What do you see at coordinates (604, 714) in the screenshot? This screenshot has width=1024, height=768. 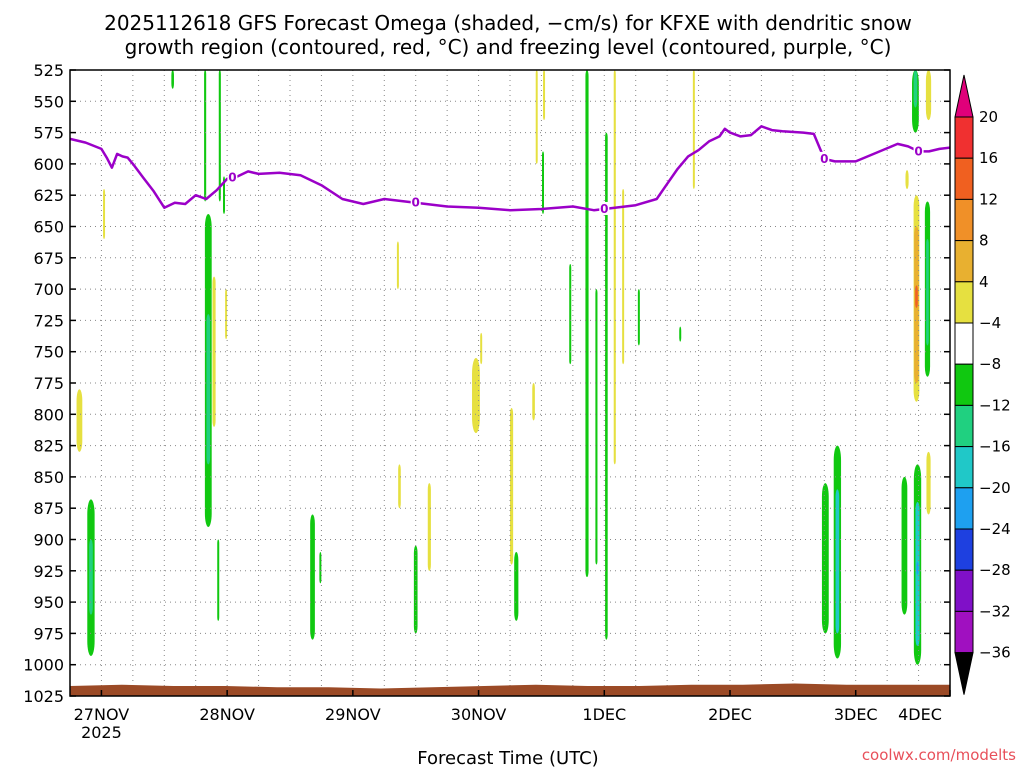 I see `x-tick-label: 1DEC` at bounding box center [604, 714].